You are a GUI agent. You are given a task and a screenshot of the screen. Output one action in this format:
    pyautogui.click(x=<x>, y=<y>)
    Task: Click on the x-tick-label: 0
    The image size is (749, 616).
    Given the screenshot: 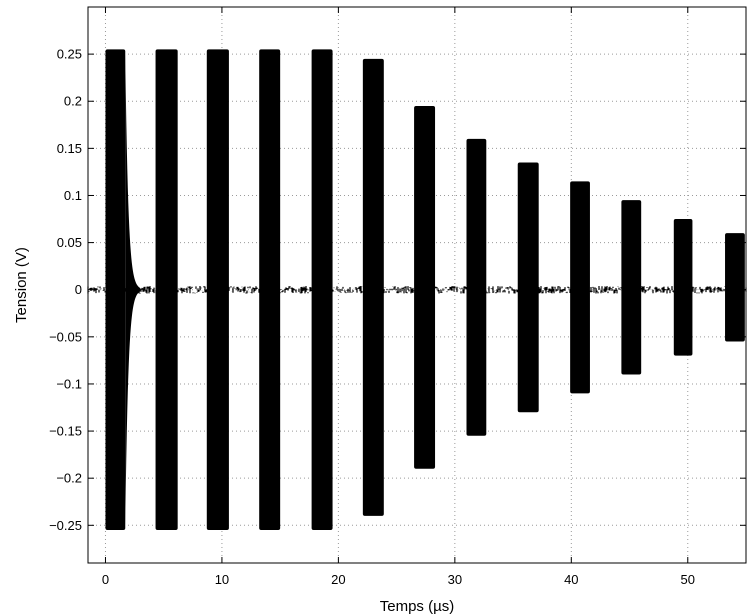 What is the action you would take?
    pyautogui.click(x=105, y=579)
    